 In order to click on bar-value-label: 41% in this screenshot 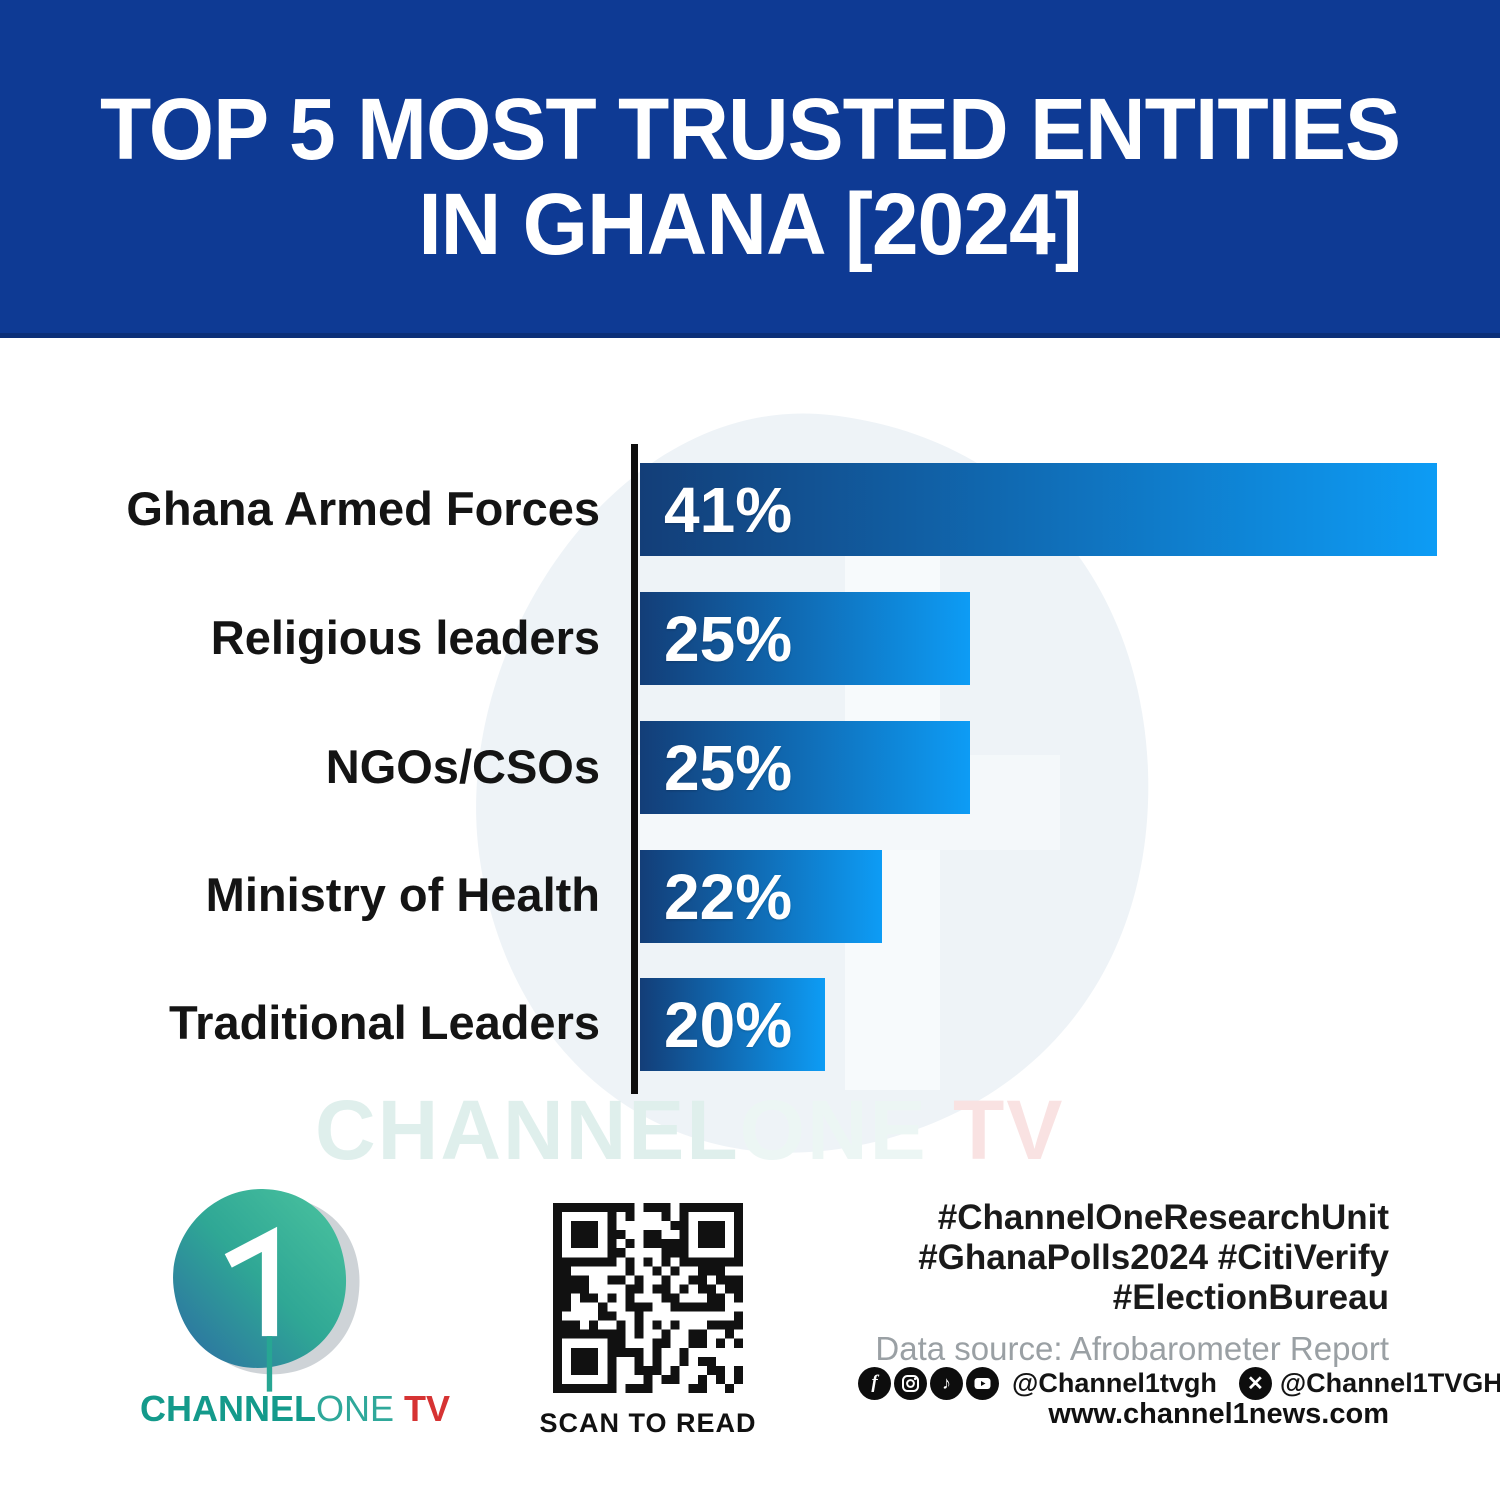, I will do `click(728, 509)`.